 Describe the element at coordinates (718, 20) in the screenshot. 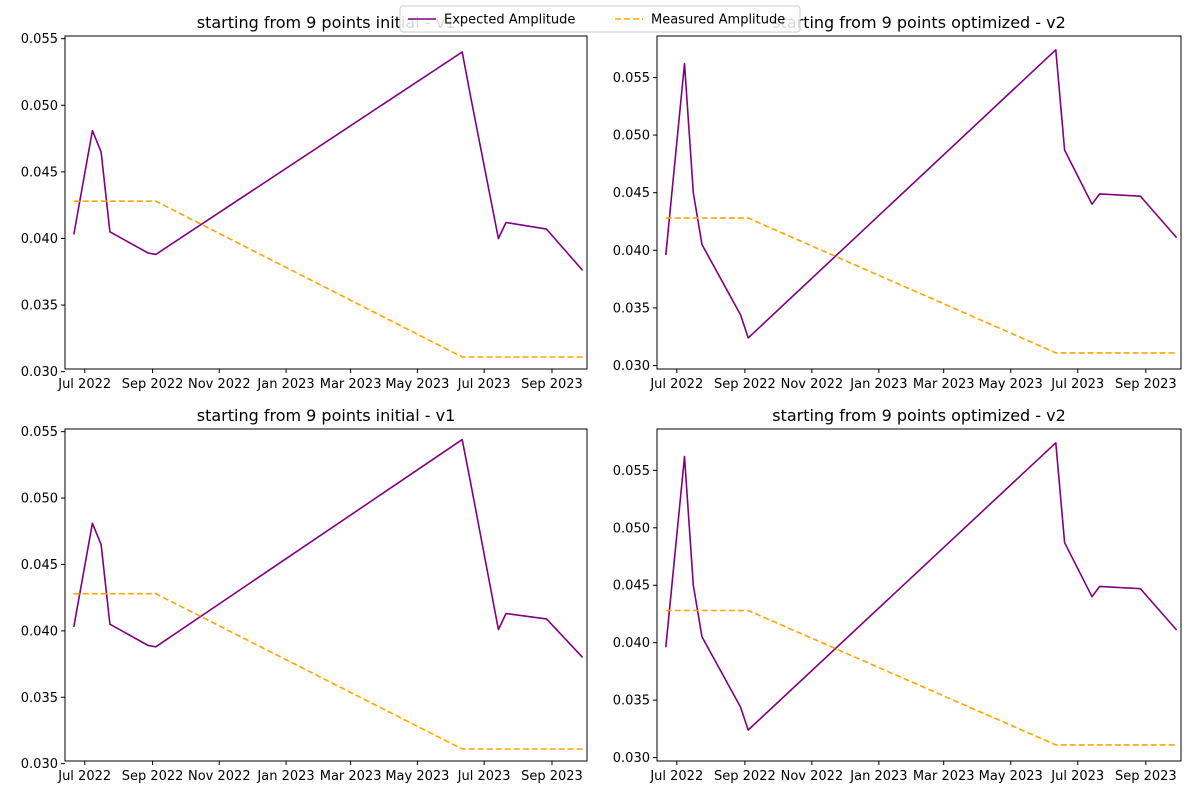

I see `legend-label-measured-amplitude: Measured Amplitude` at that location.